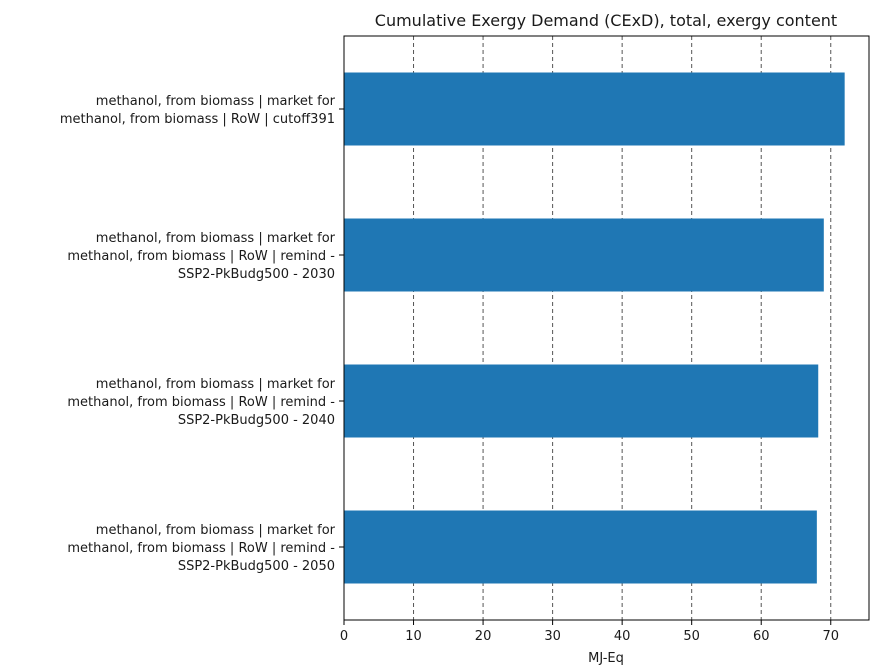 The height and width of the screenshot is (670, 871). What do you see at coordinates (606, 658) in the screenshot?
I see `x-axis-label: MJ-Eq` at bounding box center [606, 658].